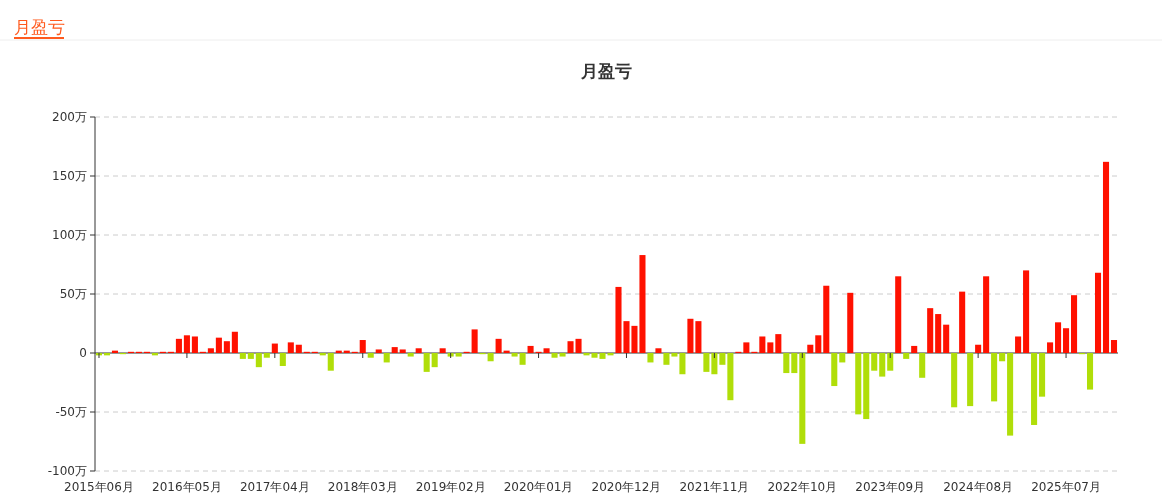  I want to click on x-tick-label: 2023年09月, so click(890, 487).